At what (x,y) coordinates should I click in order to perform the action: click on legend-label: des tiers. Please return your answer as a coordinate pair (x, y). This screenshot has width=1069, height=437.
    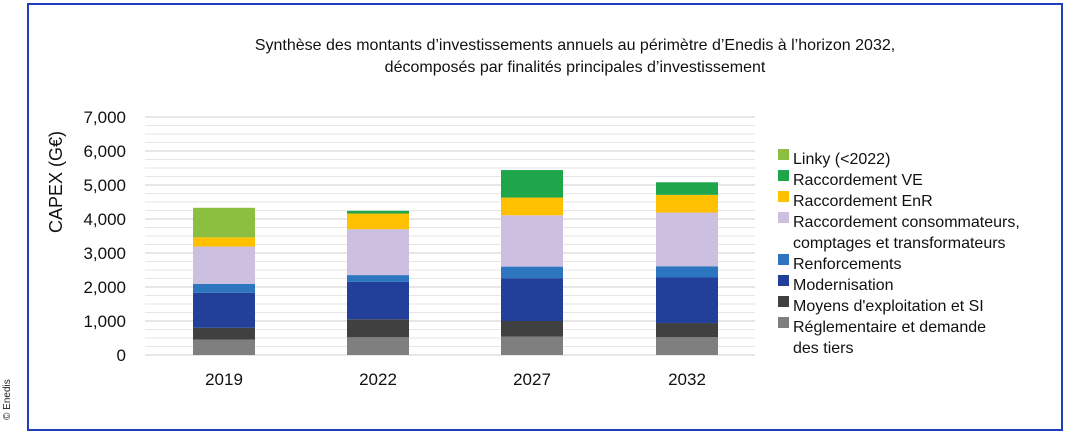
    Looking at the image, I should click on (823, 348).